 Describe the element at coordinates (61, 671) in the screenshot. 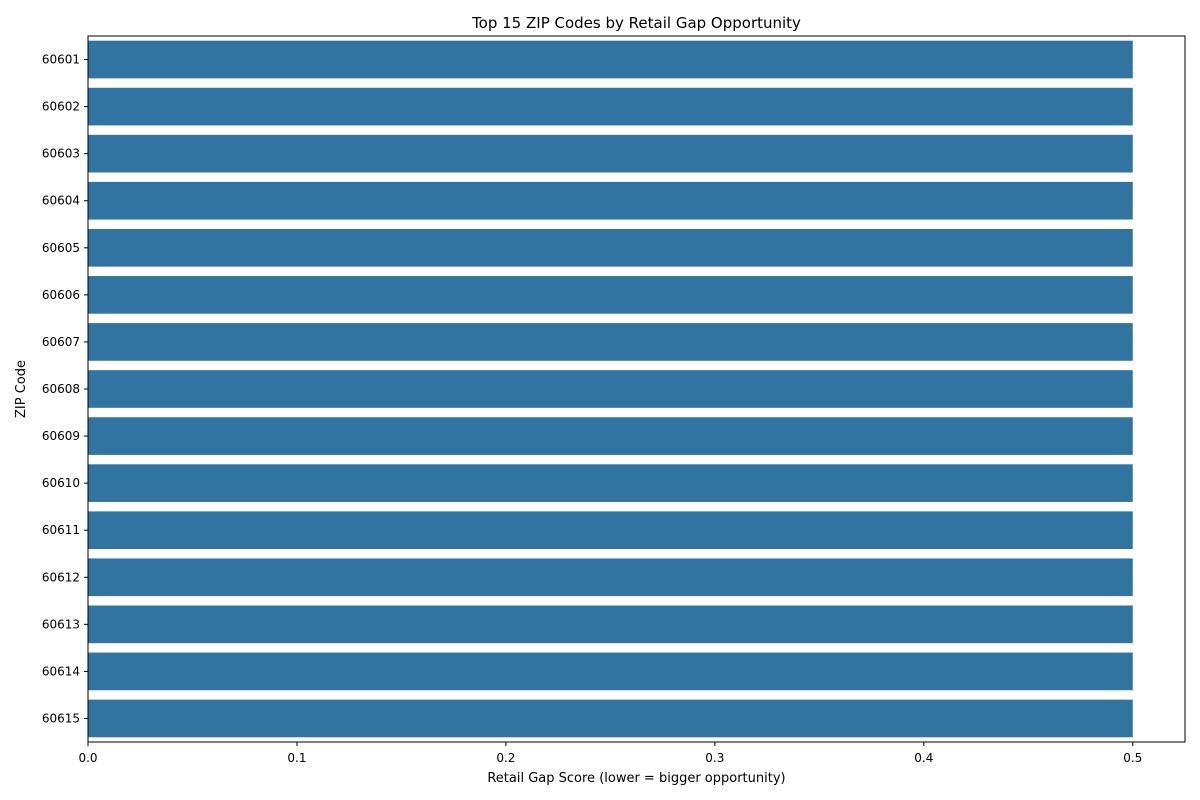

I see `y-tick-label: 60614` at that location.